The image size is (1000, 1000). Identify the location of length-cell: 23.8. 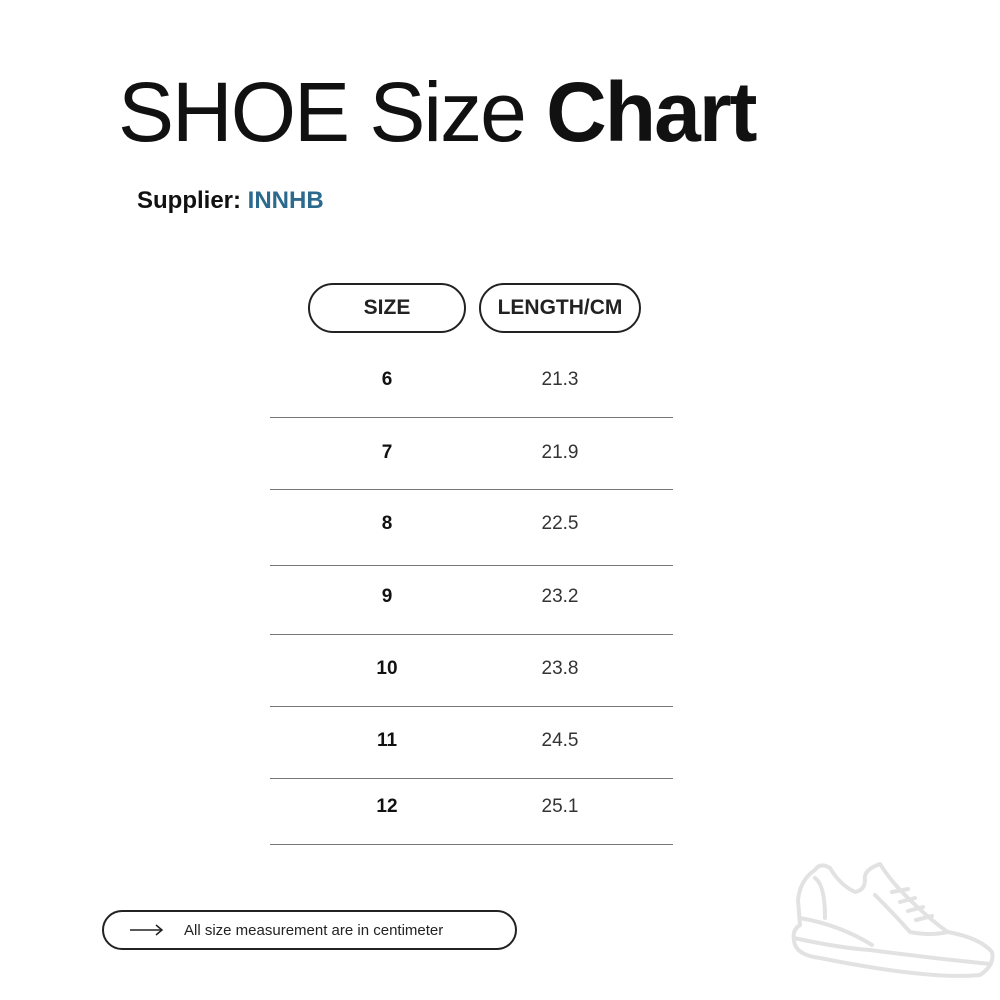
(560, 668).